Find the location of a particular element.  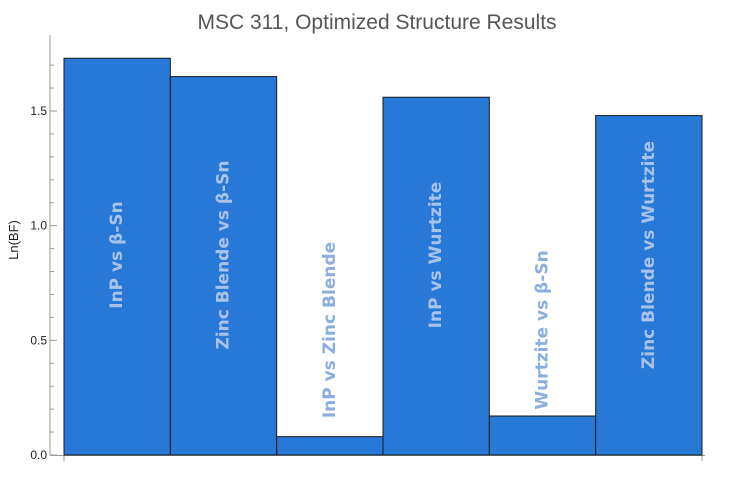

bar-label: Zinc Blende vs Wurtzite is located at coordinates (649, 255).